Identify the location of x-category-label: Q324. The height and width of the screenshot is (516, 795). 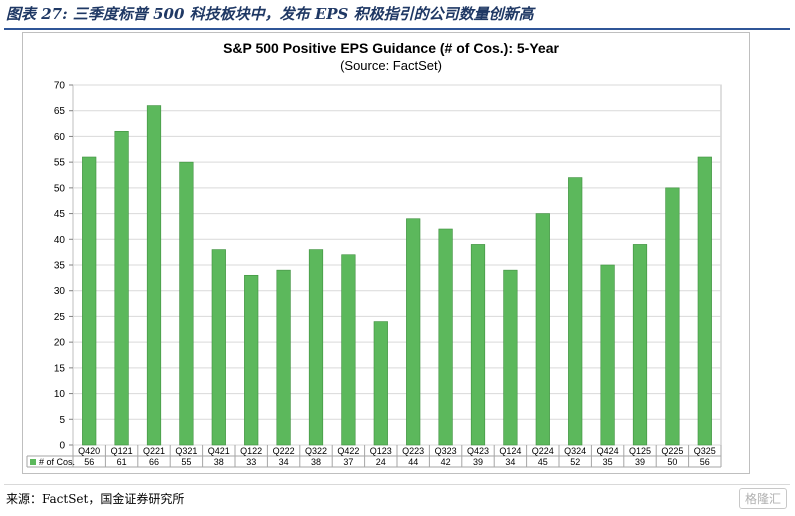
(575, 451).